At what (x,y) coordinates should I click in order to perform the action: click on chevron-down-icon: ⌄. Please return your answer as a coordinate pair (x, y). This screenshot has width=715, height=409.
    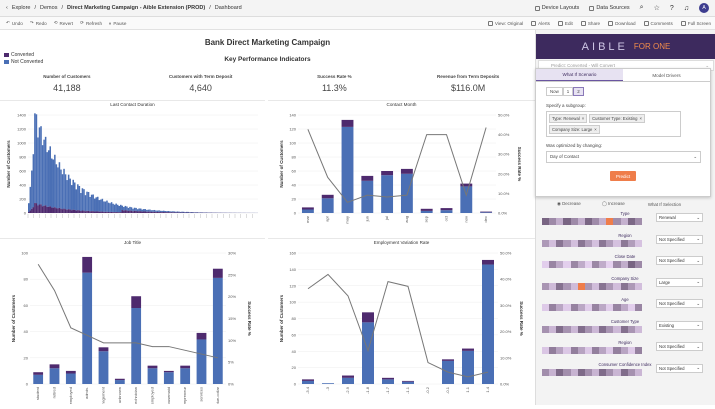
    Looking at the image, I should click on (698, 325).